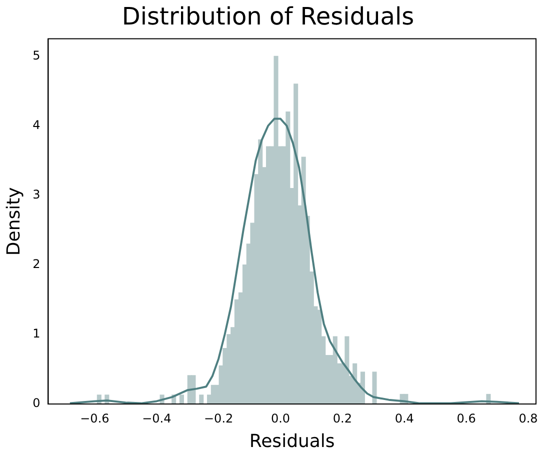  I want to click on x-axis-title: Residuals, so click(292, 441).